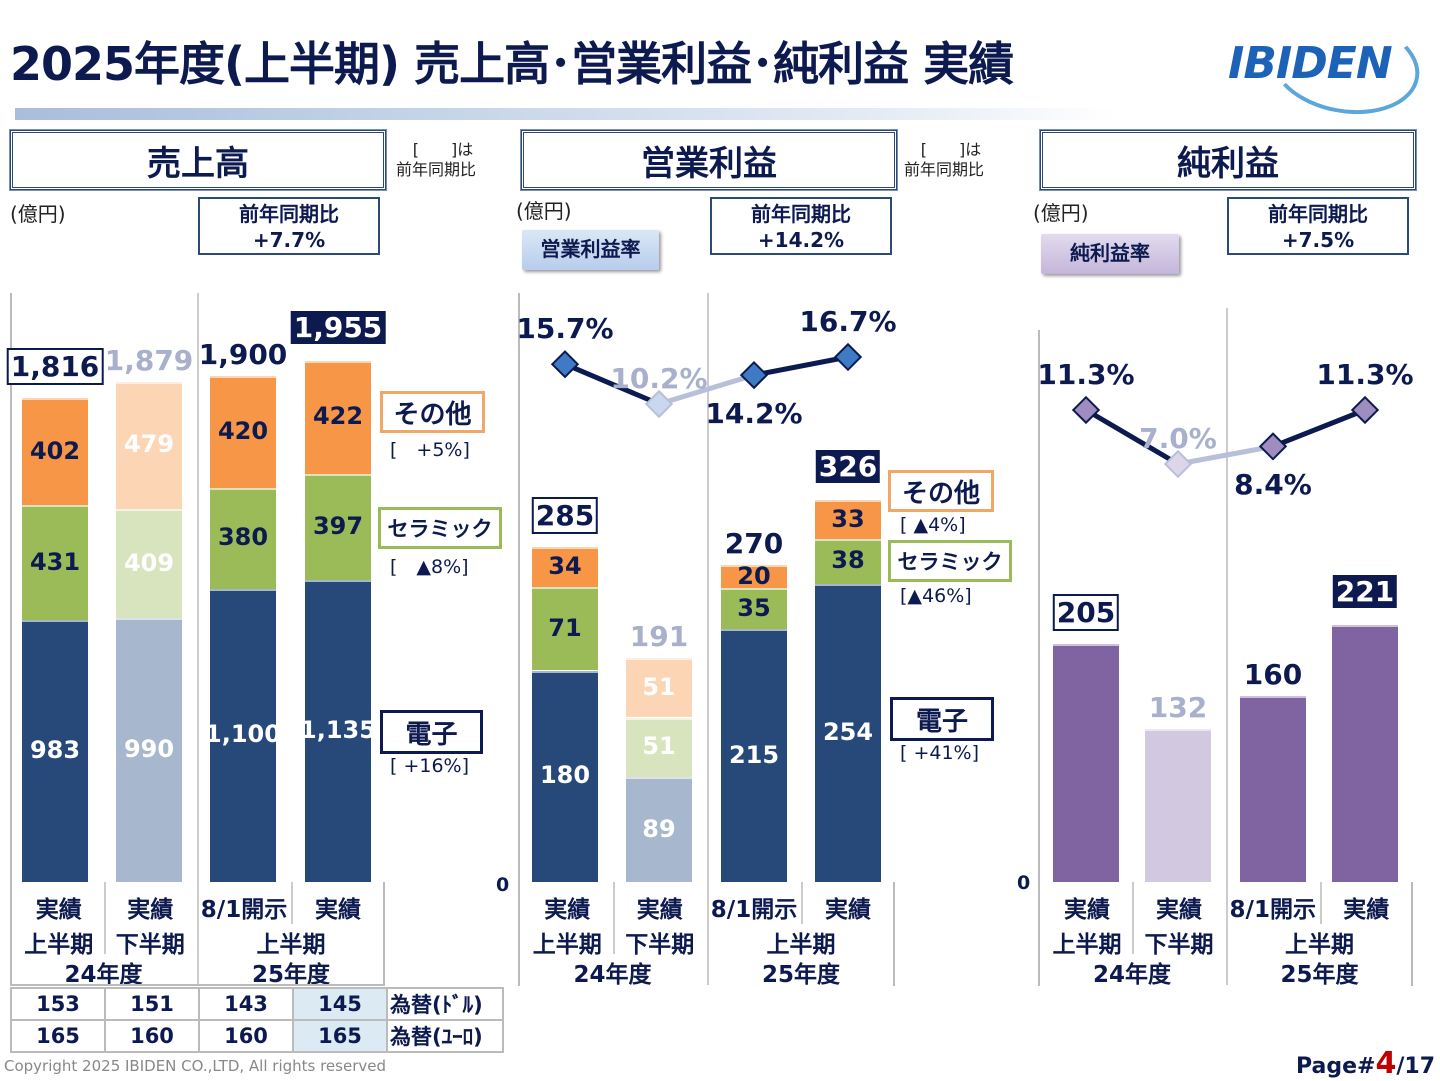 This screenshot has width=1440, height=1081. I want to click on fx-cell: 151, so click(152, 1004).